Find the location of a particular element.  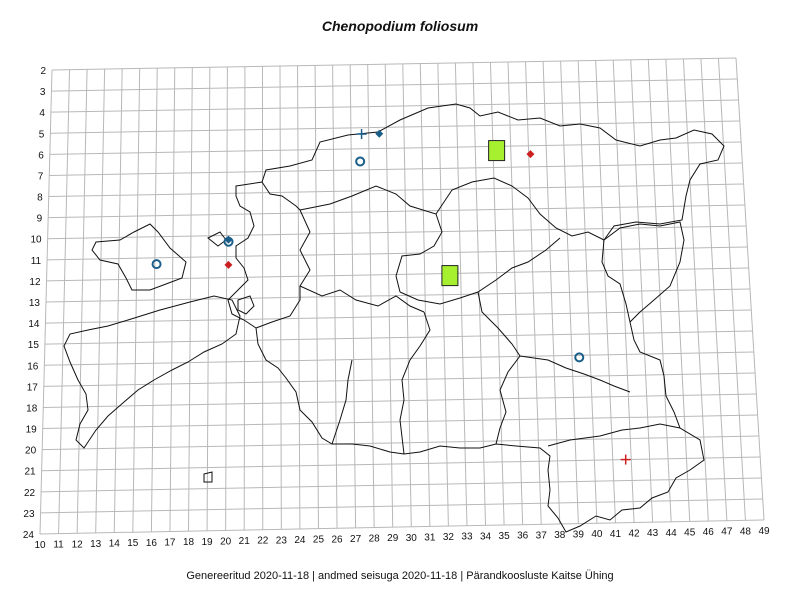

red-diamond-marker is located at coordinates (530, 154).